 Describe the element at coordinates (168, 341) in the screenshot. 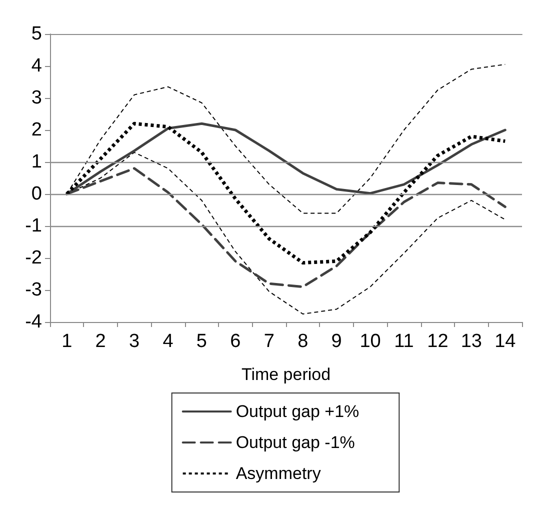

I see `x-tick-label: 4` at that location.